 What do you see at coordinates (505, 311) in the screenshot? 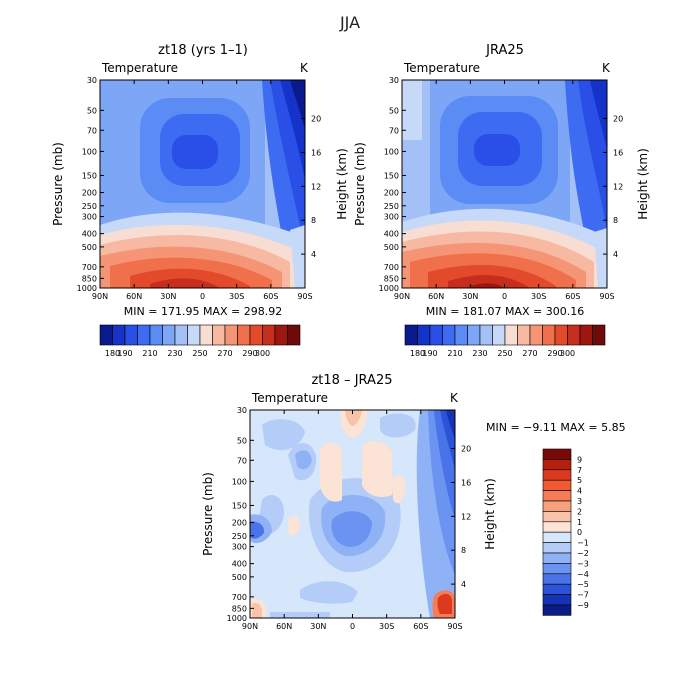
I see `minmax-label: MIN = 181.07 MAX = 300.16` at bounding box center [505, 311].